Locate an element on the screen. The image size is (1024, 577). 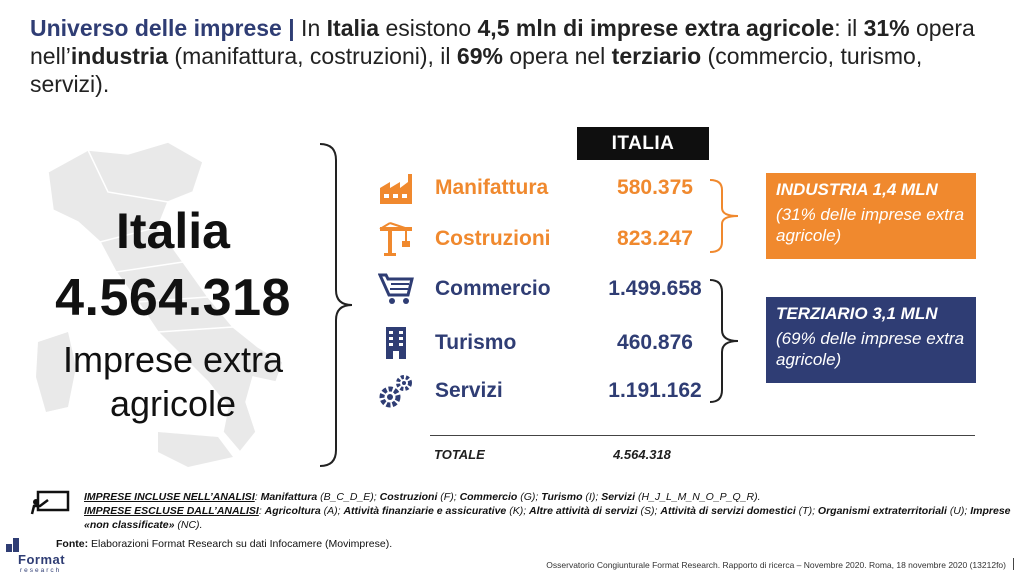
total-divider is located at coordinates (702, 435).